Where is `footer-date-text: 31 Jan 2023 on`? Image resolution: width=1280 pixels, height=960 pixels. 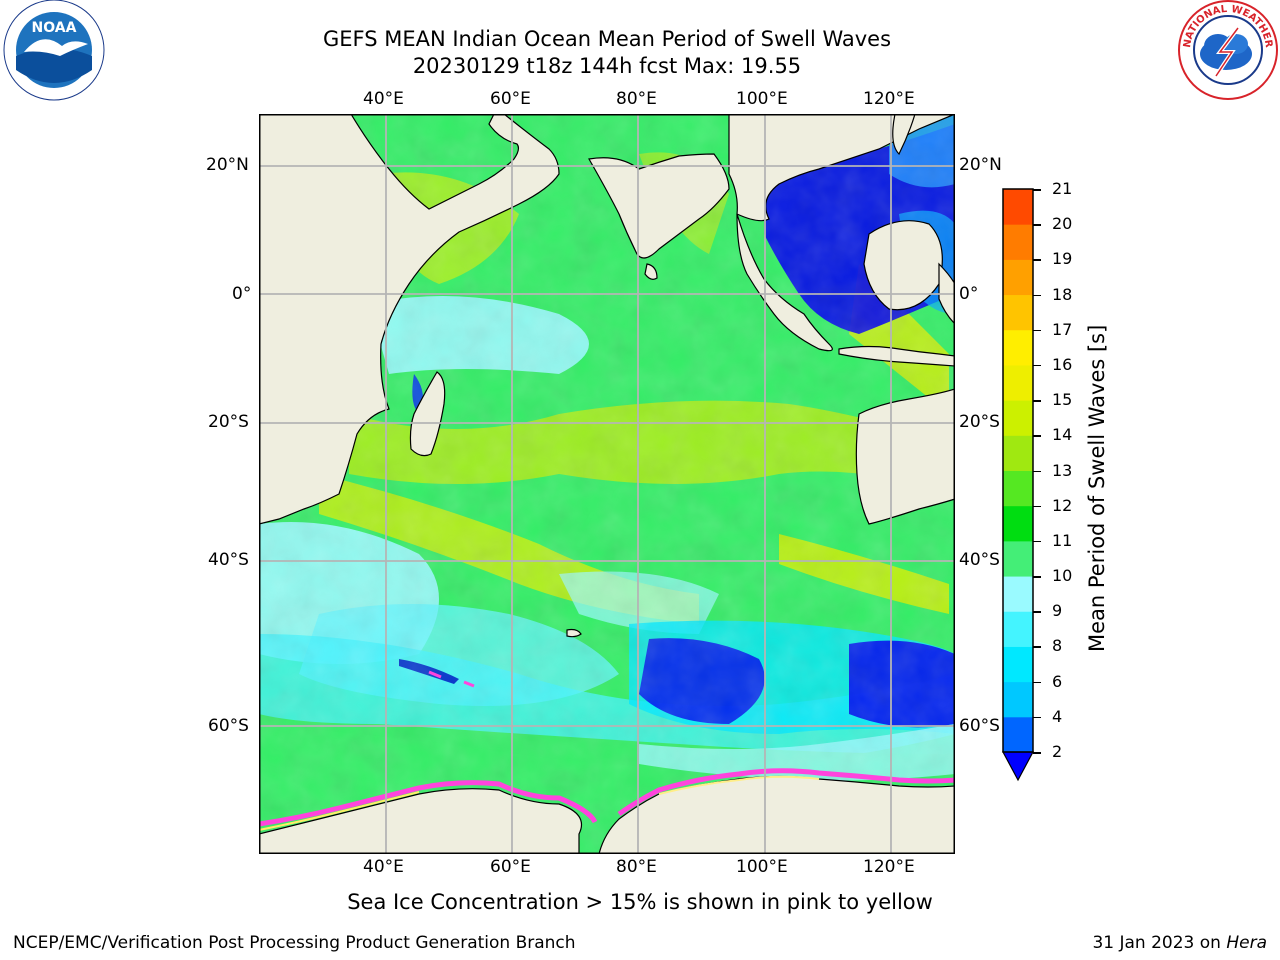 footer-date-text: 31 Jan 2023 on is located at coordinates (1159, 943).